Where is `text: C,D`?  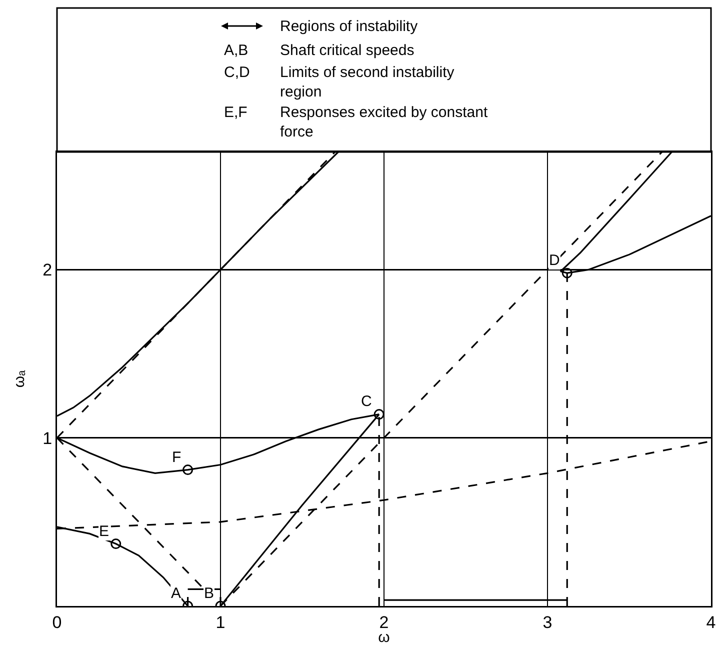 text: C,D is located at coordinates (237, 72).